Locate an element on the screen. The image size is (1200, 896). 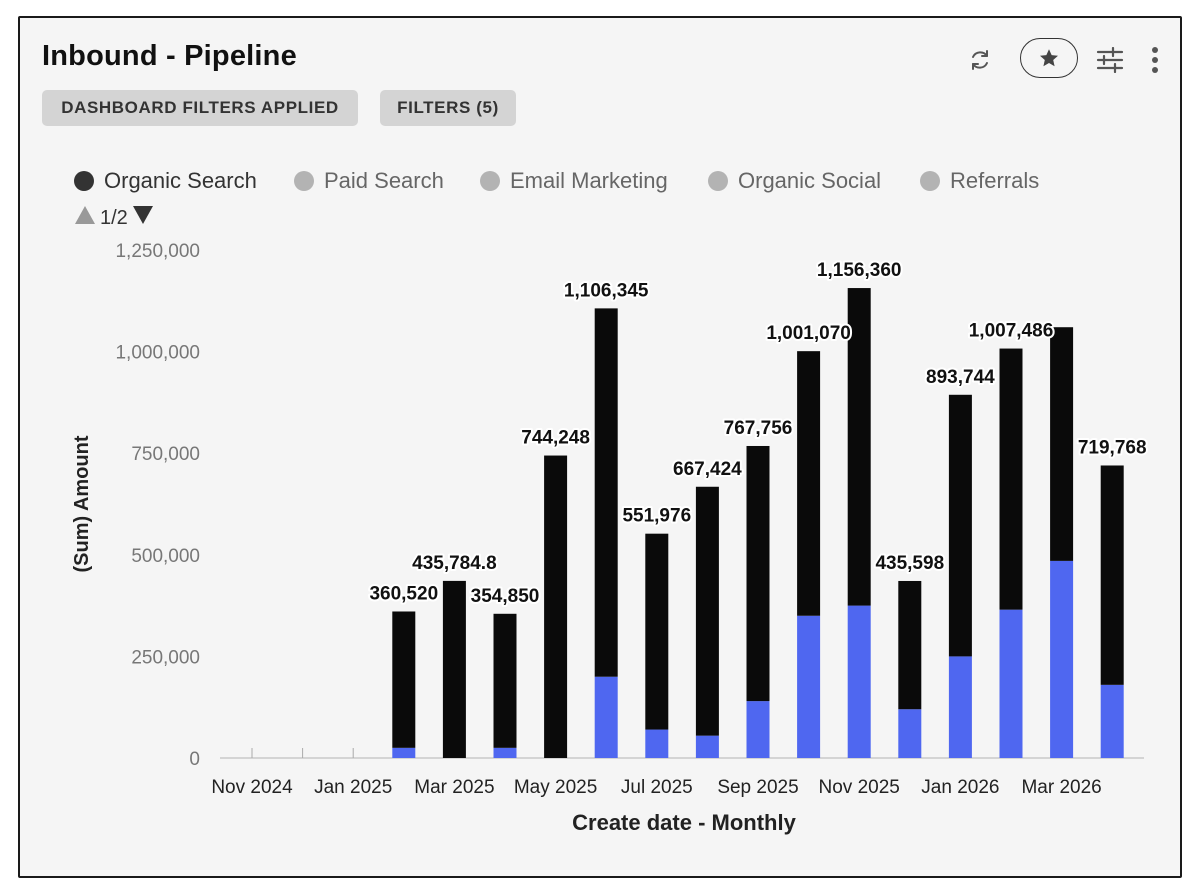
x-tick-label: Jan 2025 is located at coordinates (353, 787).